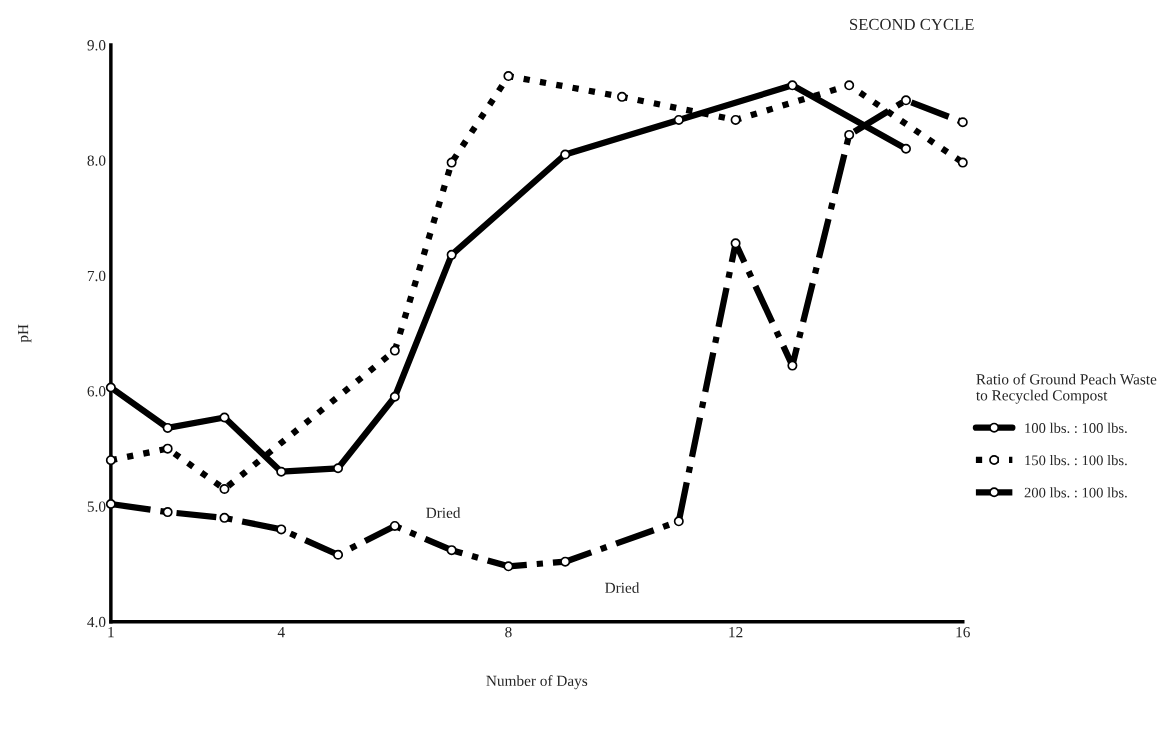 This screenshot has height=749, width=1167. I want to click on chart-title: SECOND CYCLE, so click(912, 24).